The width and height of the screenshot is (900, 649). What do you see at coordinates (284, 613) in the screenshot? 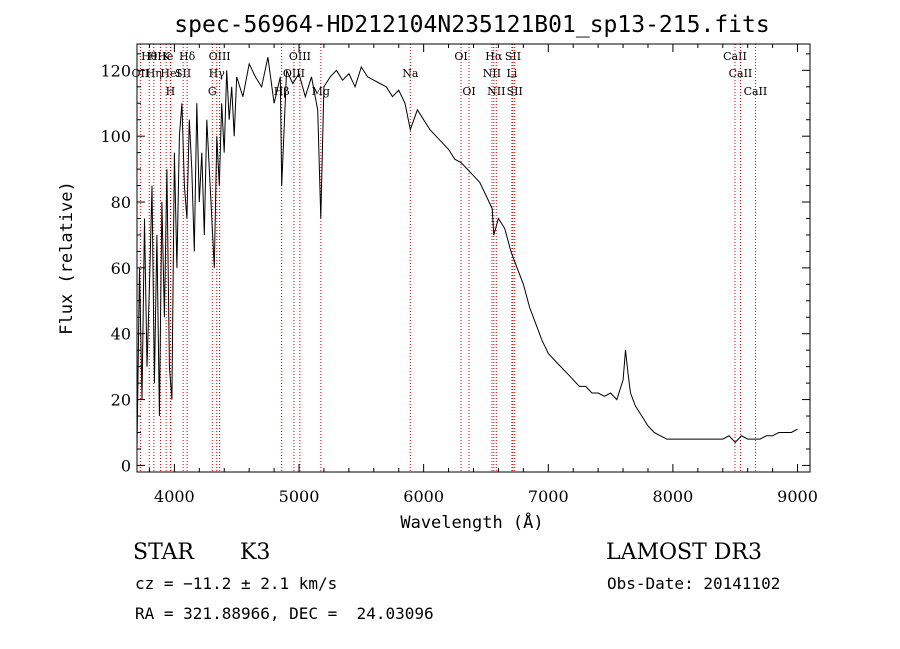
I see `coordinates: RA = 321.88966, DEC = 24.03096` at bounding box center [284, 613].